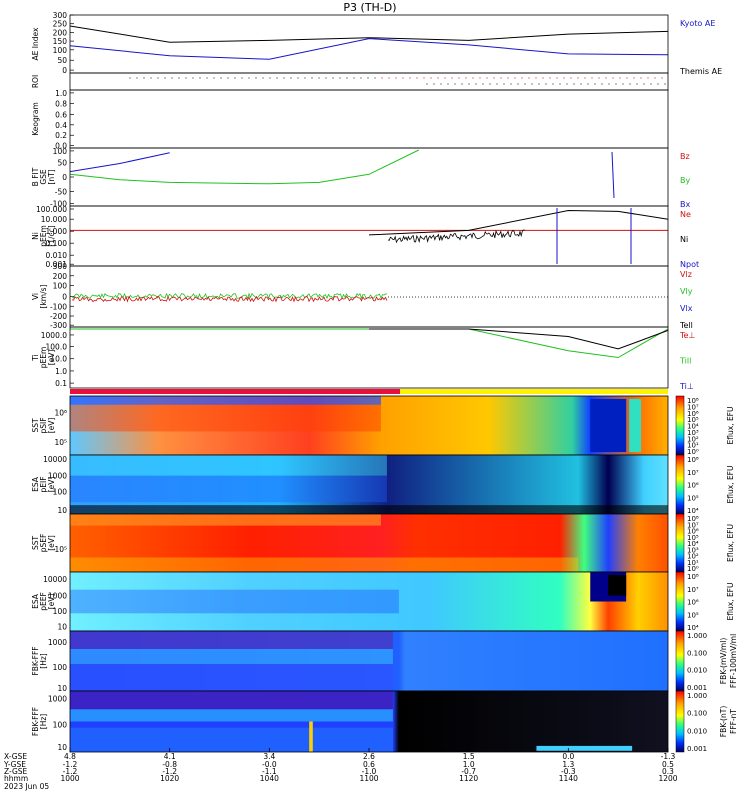 The height and width of the screenshot is (804, 750). Describe the element at coordinates (730, 543) in the screenshot. I see `colorbar-label: Eflux, EFU` at that location.